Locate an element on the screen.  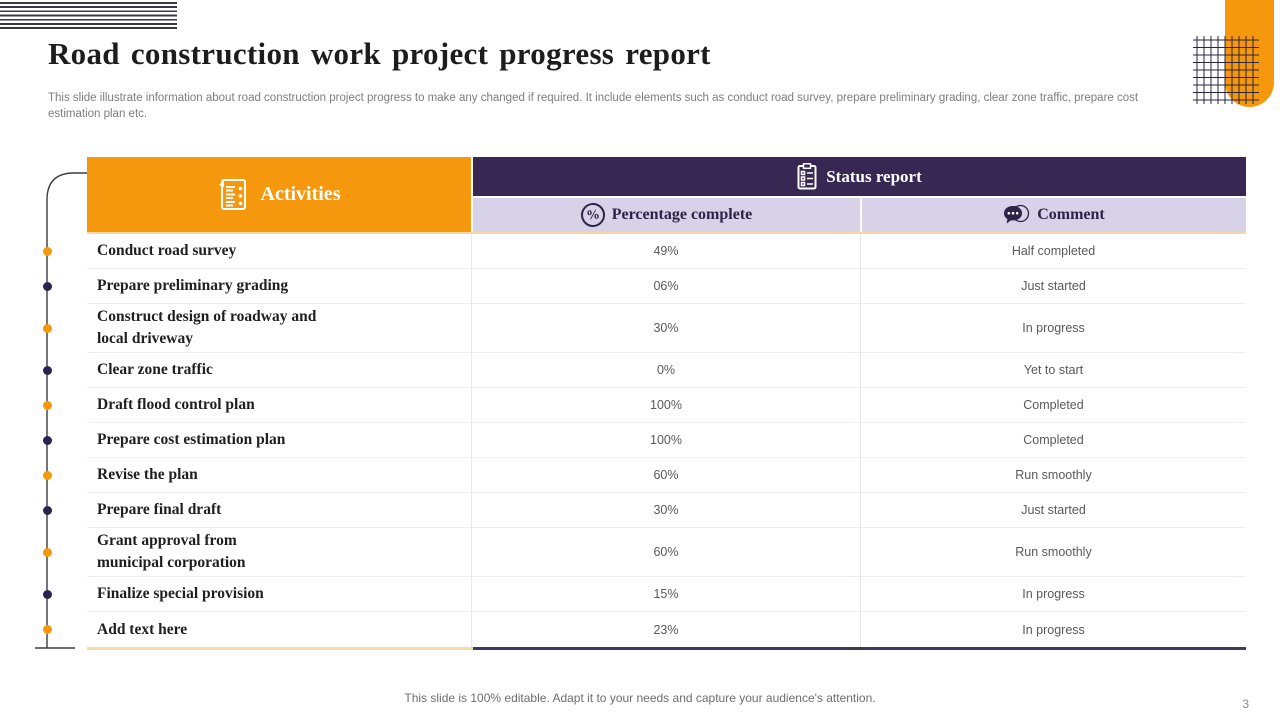
percentage-cell: 49% is located at coordinates (665, 251).